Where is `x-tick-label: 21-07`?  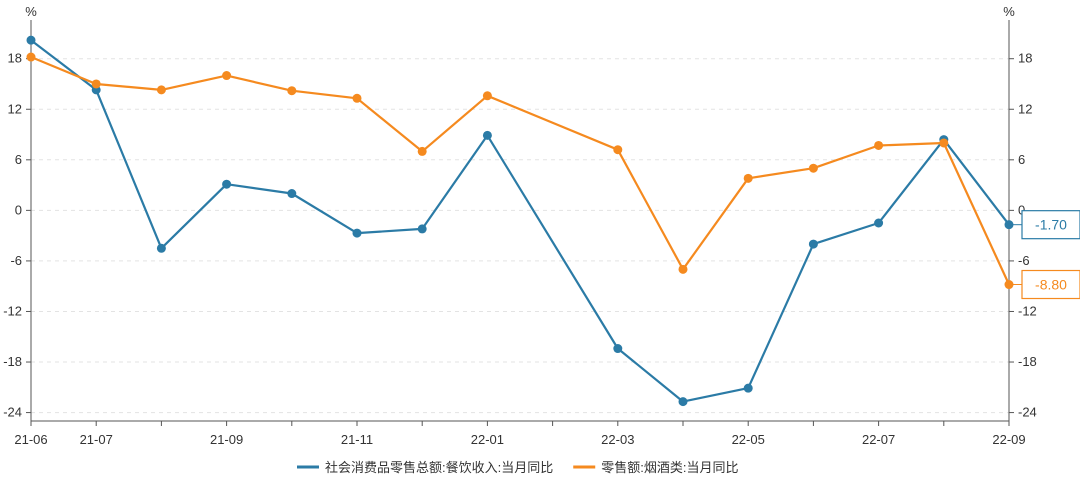 x-tick-label: 21-07 is located at coordinates (96, 439).